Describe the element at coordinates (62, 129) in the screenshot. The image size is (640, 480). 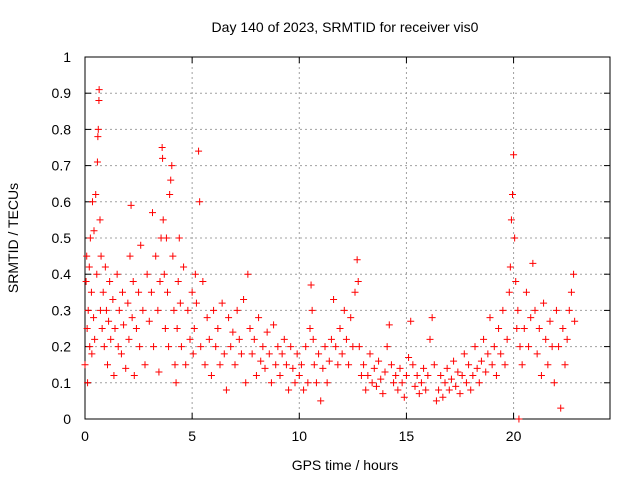
I see `y-tick-label: 0.8` at that location.